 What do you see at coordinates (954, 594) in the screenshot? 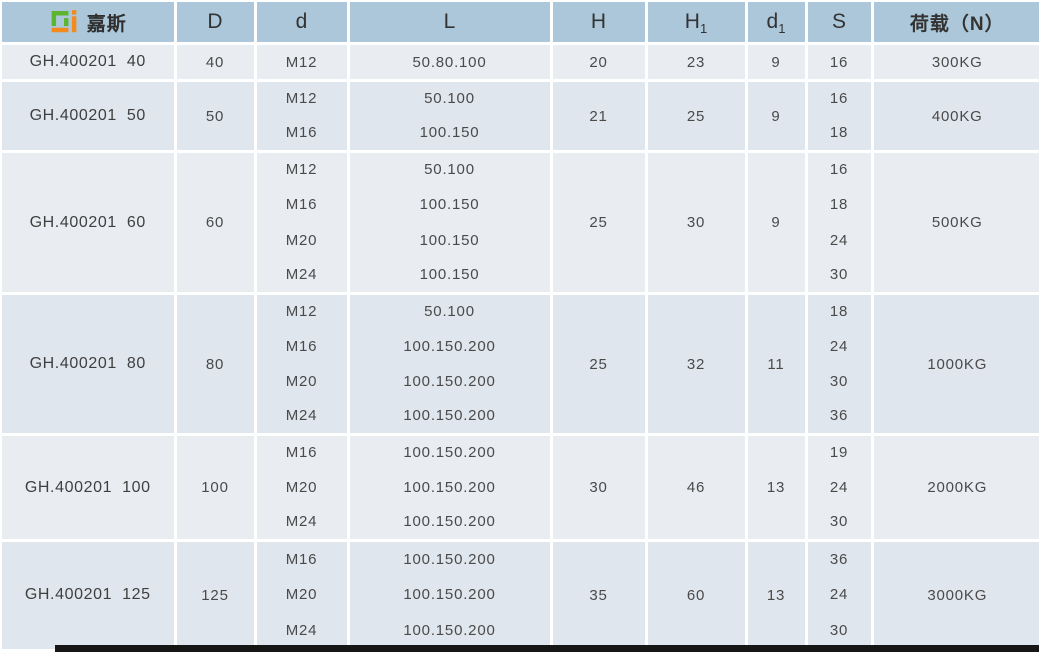
I see `load-cell: 3000KG` at bounding box center [954, 594].